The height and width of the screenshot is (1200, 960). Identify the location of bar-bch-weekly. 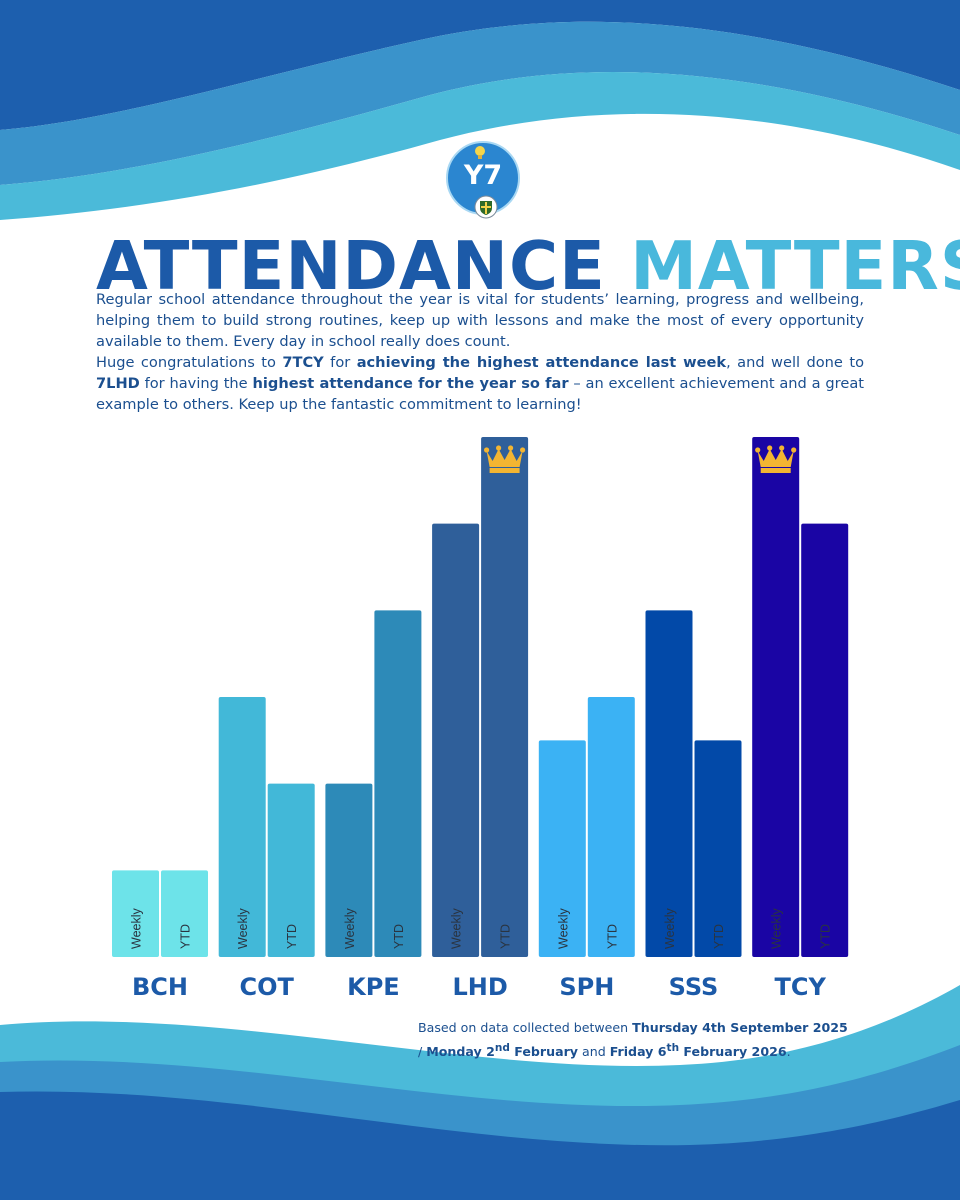
(135, 913).